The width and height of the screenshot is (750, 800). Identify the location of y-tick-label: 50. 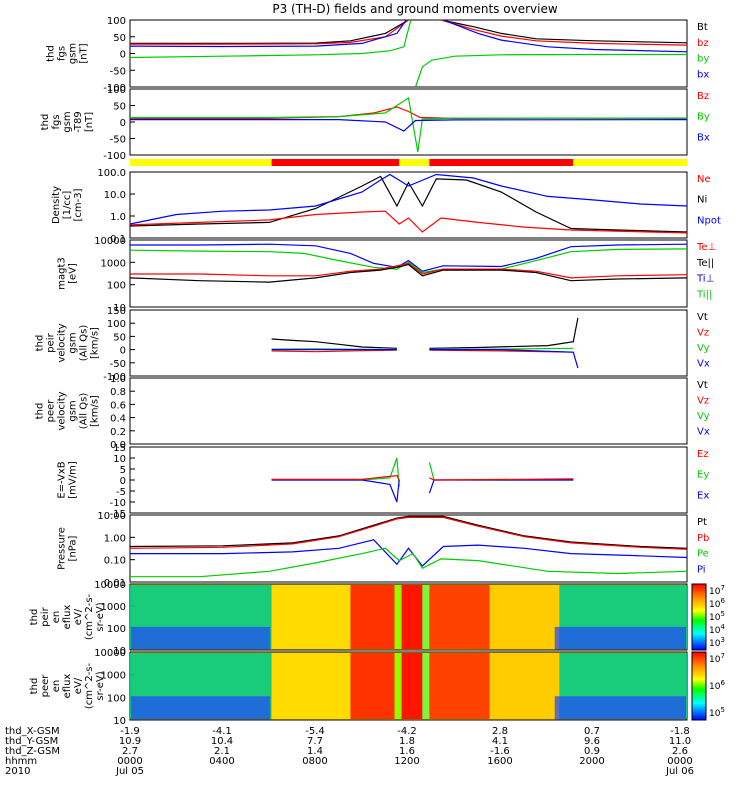
(119, 107).